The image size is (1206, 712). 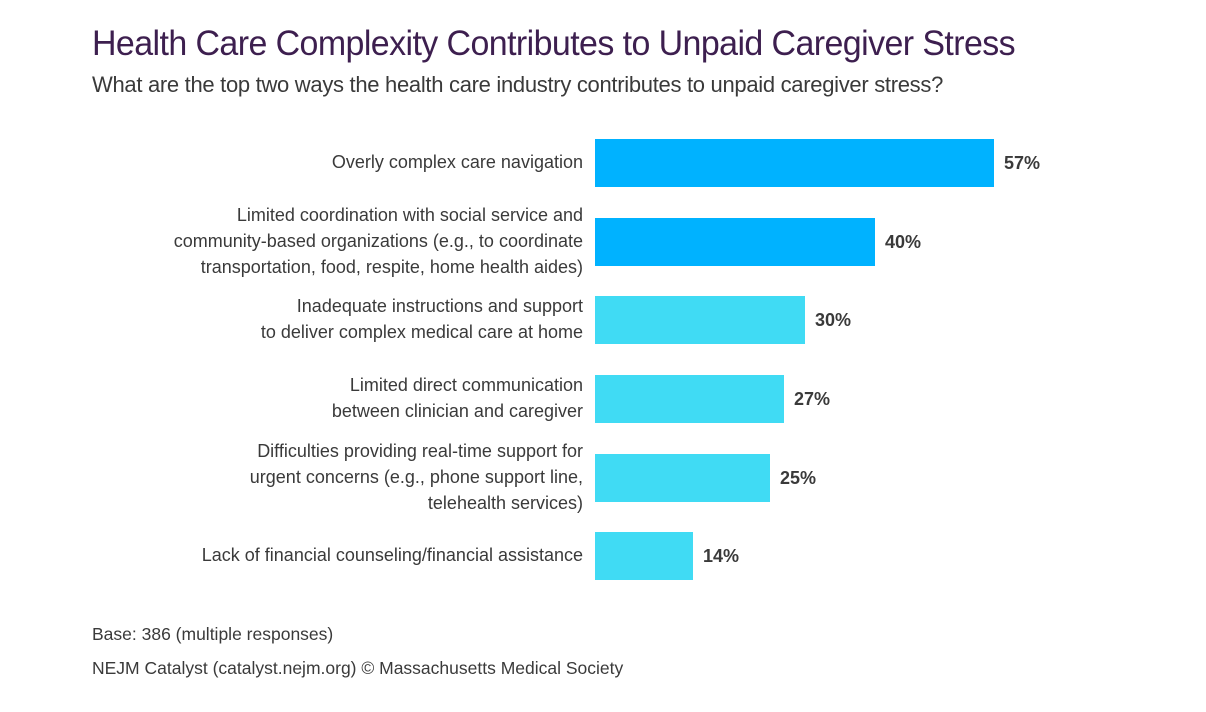 What do you see at coordinates (421, 332) in the screenshot?
I see `category-label-line: to deliver complex medical care at home` at bounding box center [421, 332].